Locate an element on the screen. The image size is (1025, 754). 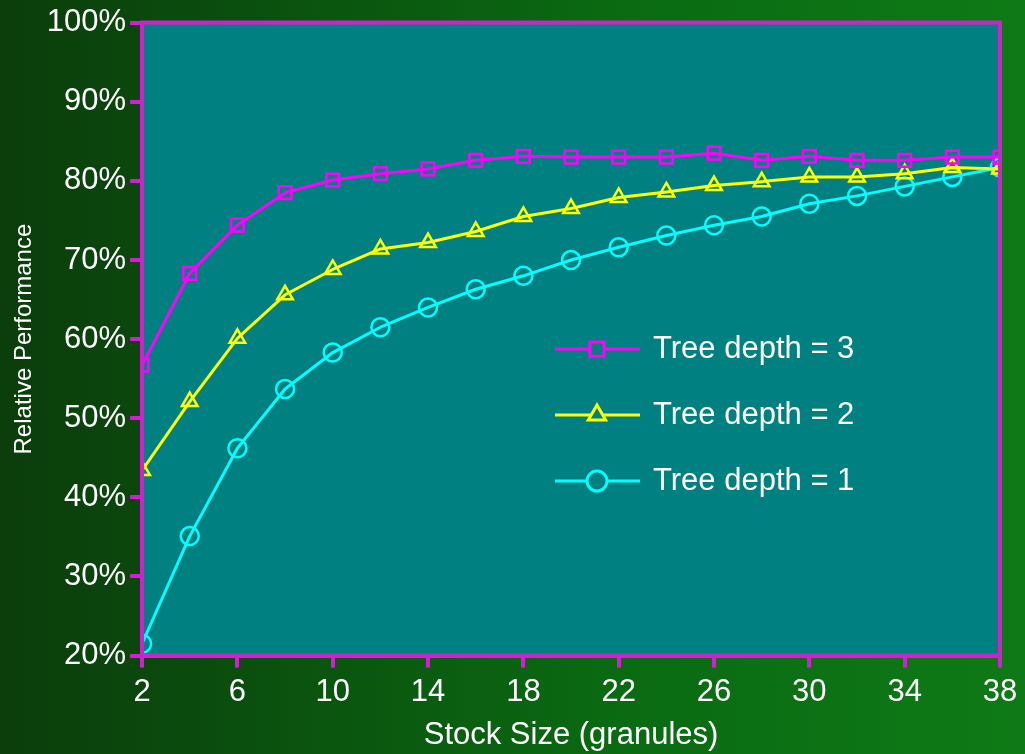
x-tick-label: 6 is located at coordinates (237, 690).